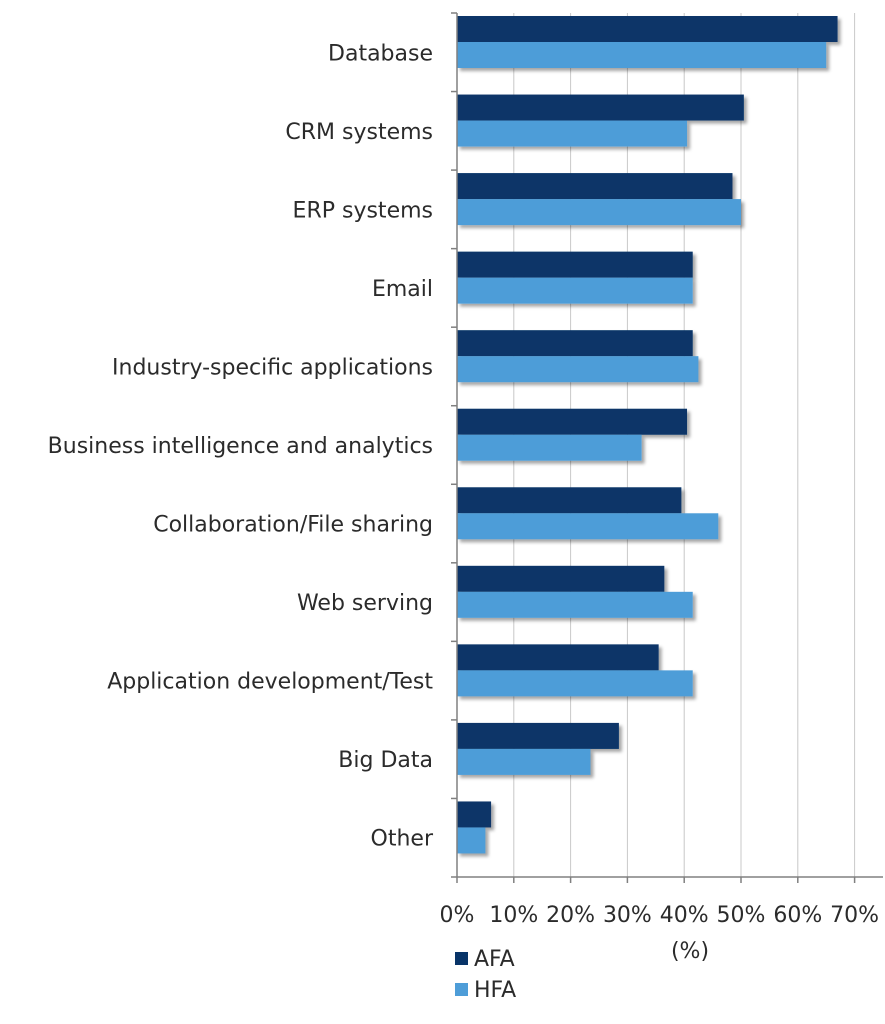 The height and width of the screenshot is (1024, 885). What do you see at coordinates (402, 839) in the screenshot?
I see `category-label-10: Other` at bounding box center [402, 839].